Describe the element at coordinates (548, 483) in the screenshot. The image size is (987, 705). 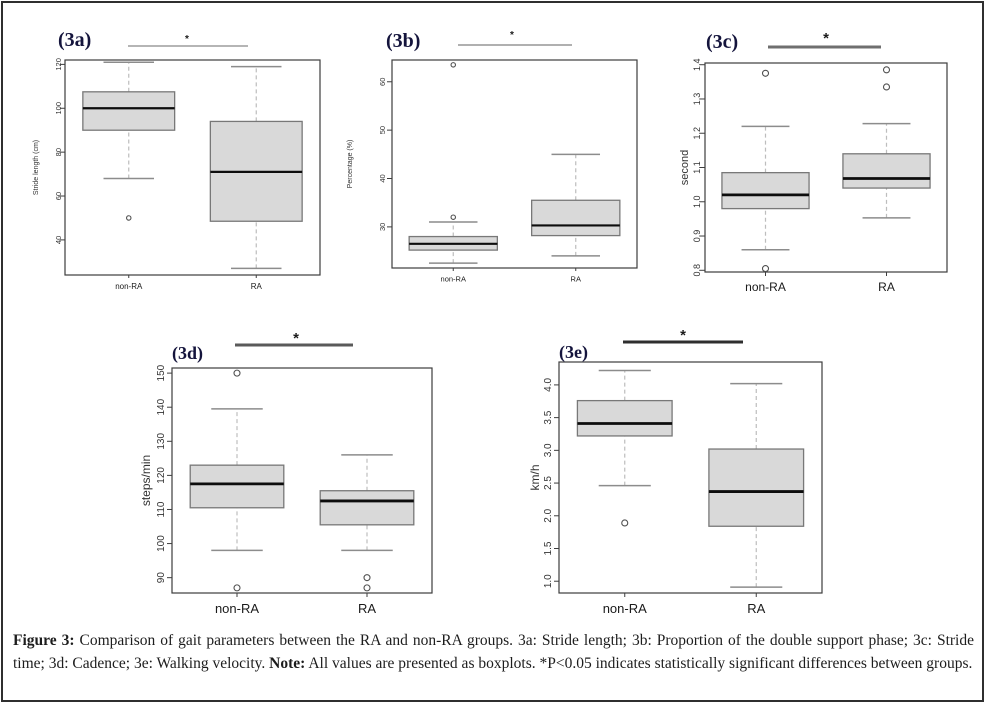
I see `y-tick-label: 2.5` at that location.